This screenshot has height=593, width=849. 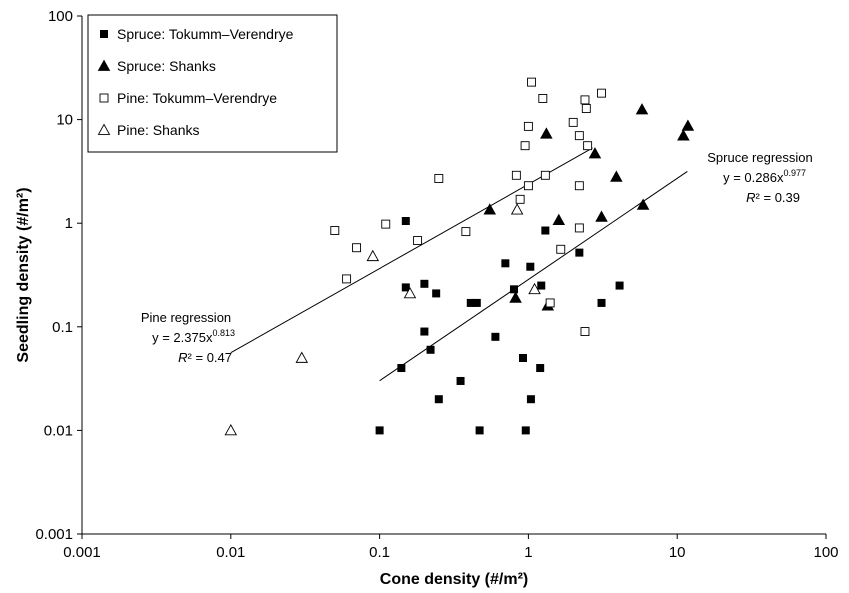 What do you see at coordinates (62, 327) in the screenshot?
I see `y-tick-label: 0.1` at bounding box center [62, 327].